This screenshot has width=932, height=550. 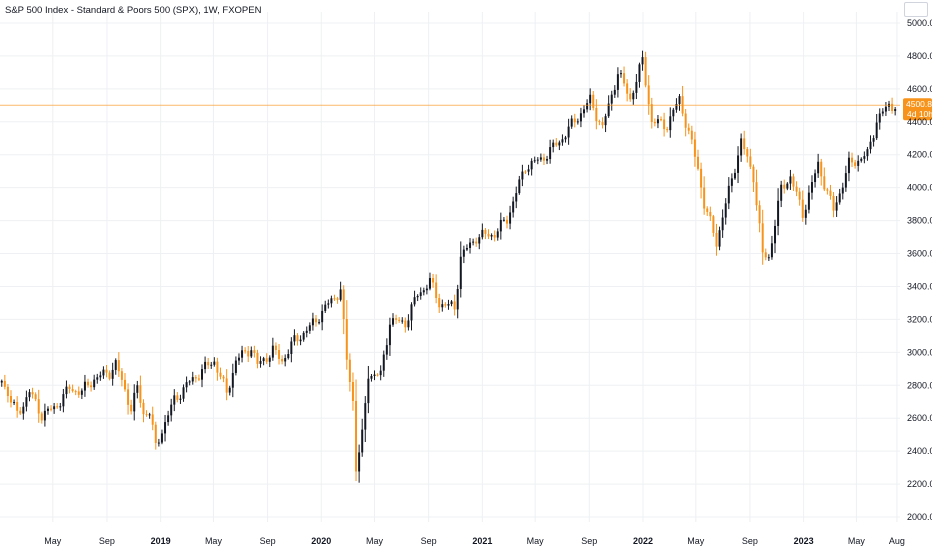 I want to click on chart-settings-button, so click(x=916, y=9).